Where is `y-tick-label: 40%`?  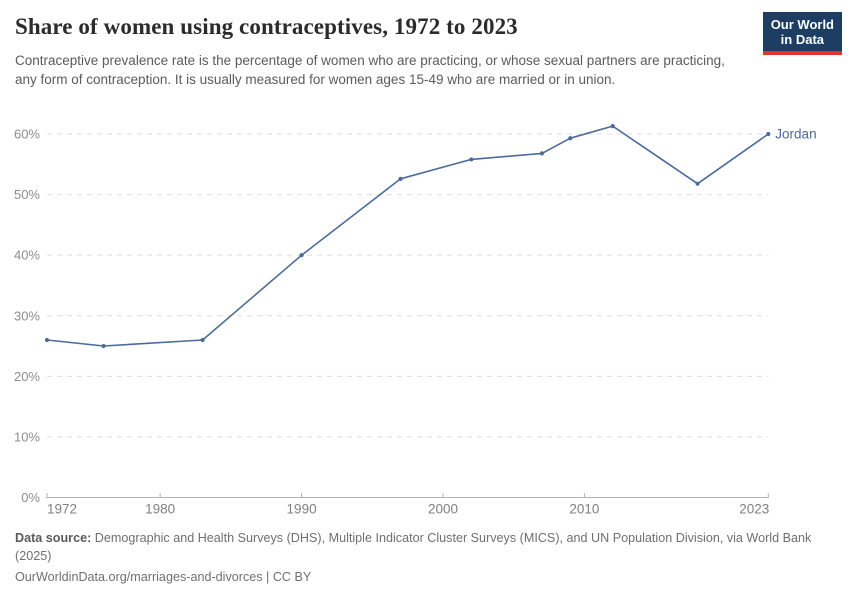 y-tick-label: 40% is located at coordinates (27, 255).